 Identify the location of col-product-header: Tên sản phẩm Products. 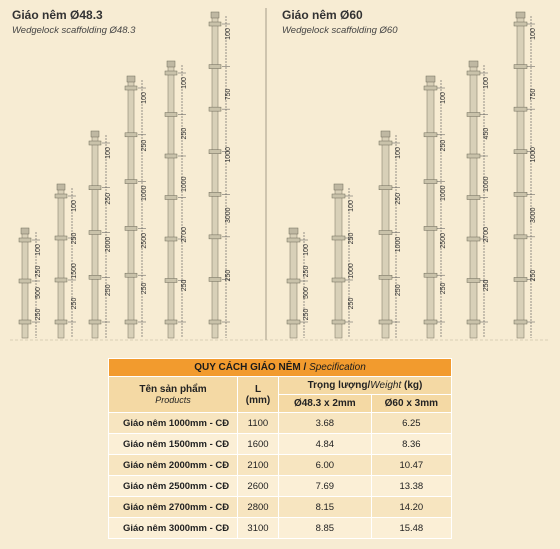
(173, 394).